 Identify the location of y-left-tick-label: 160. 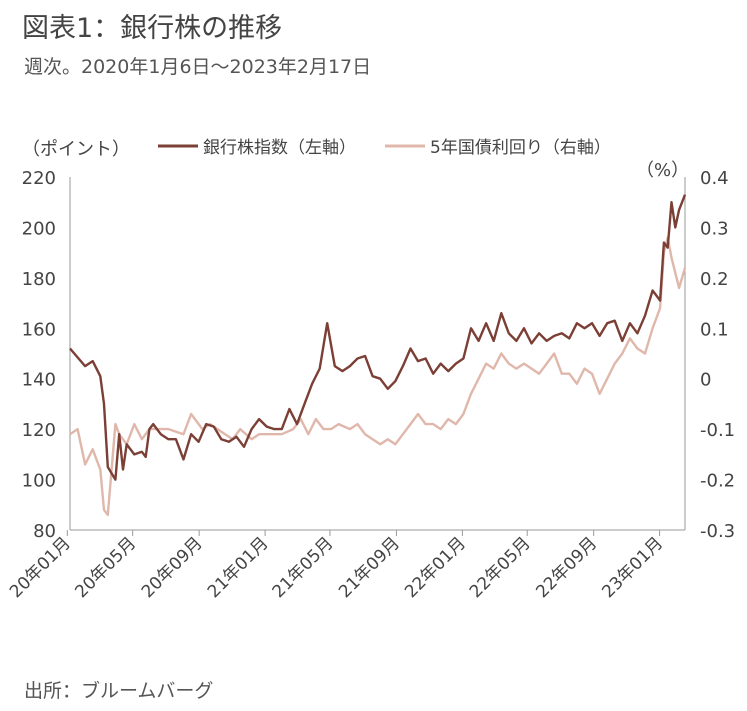
(39, 329).